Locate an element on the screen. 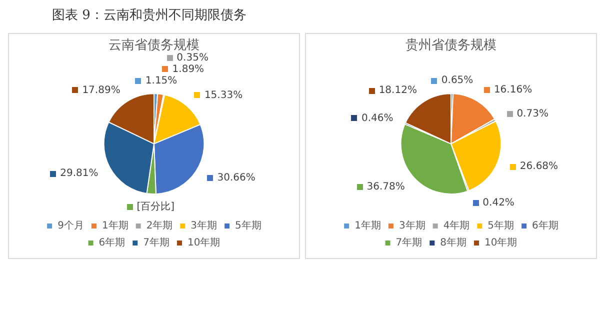  legend-label: 9个月 is located at coordinates (71, 226).